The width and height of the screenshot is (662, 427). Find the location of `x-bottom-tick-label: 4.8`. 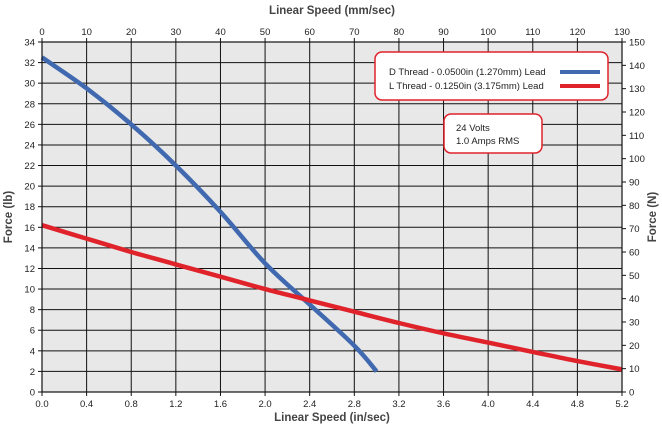

x-bottom-tick-label: 4.8 is located at coordinates (577, 404).